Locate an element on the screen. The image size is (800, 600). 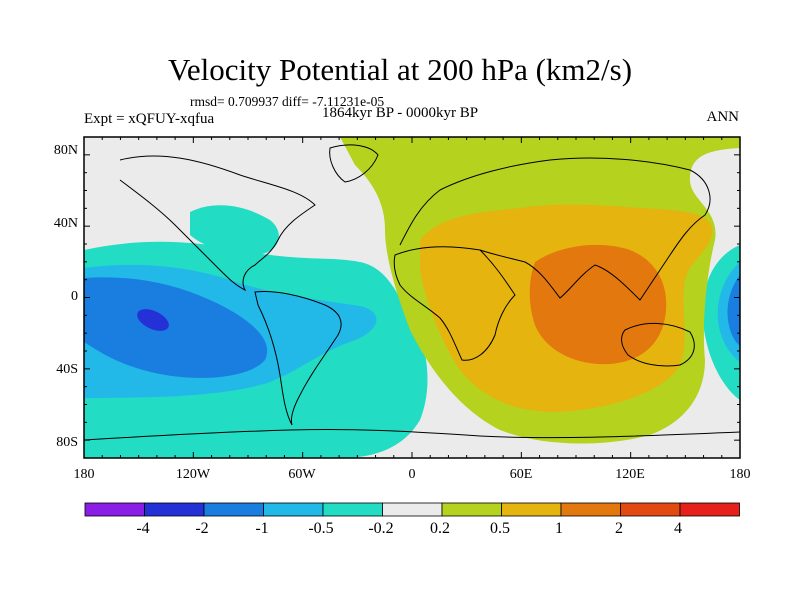
contour-negative-core is located at coordinates (153, 320).